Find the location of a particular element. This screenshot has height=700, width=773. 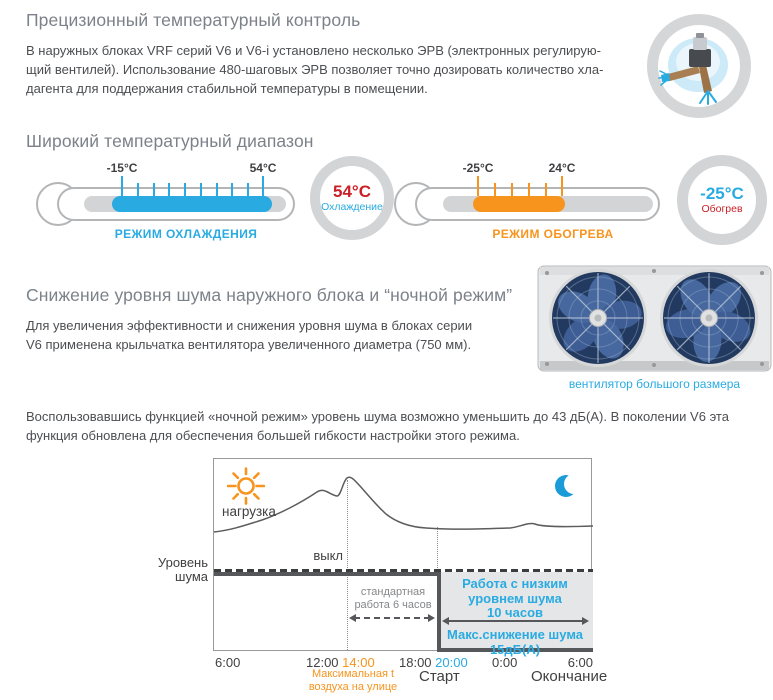

fan-image-caption: вентилятор большого размера is located at coordinates (654, 384).